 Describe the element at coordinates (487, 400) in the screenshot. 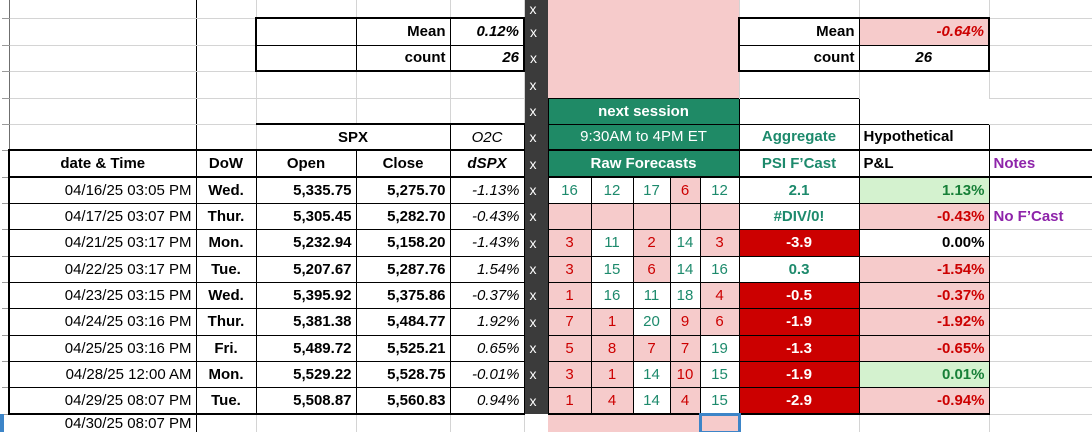

I see `cell-dspx: 0.94%` at that location.